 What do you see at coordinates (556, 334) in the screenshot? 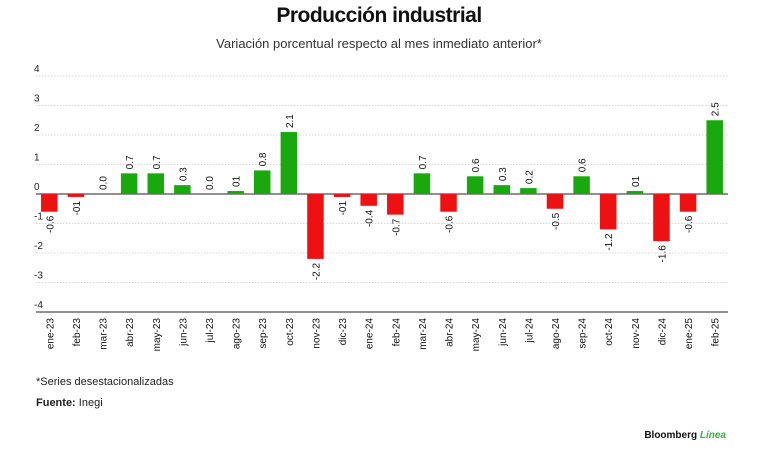
I see `x-tick-label: ago-24` at bounding box center [556, 334].